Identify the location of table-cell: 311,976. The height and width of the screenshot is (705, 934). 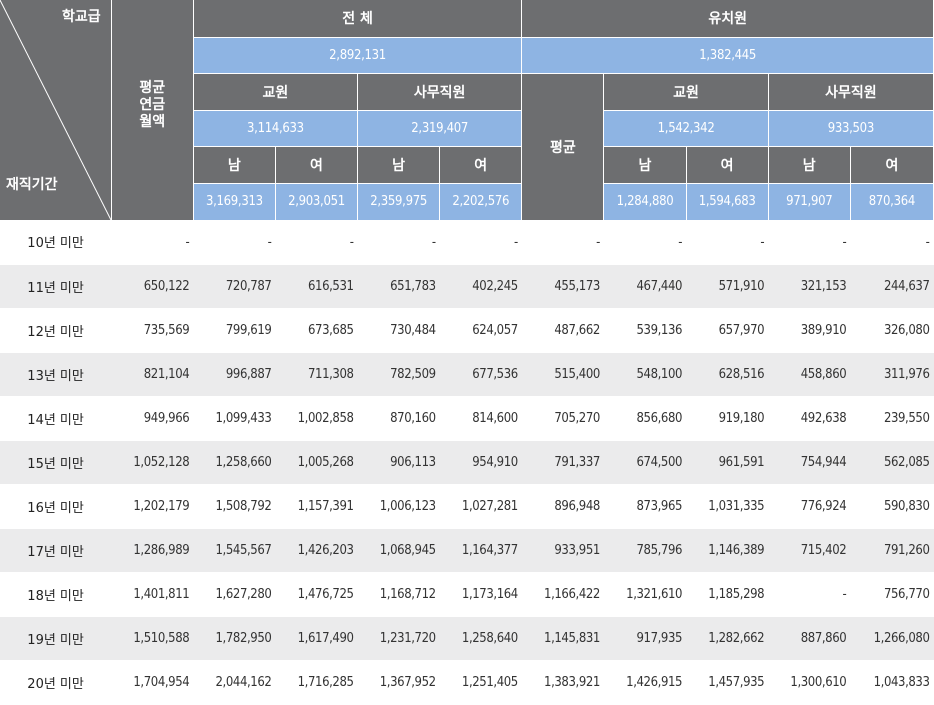
(892, 374).